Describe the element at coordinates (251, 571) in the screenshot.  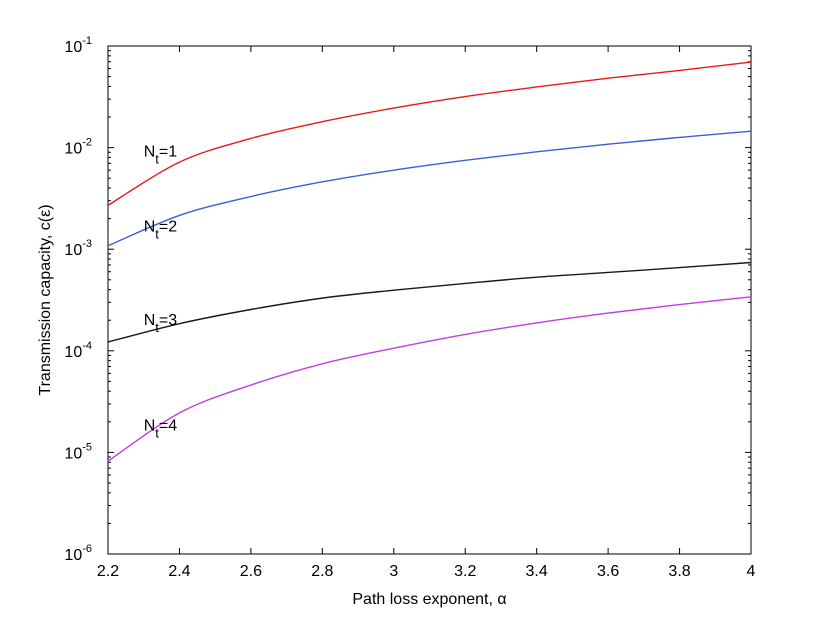
I see `x-tick-label: 2.6` at that location.